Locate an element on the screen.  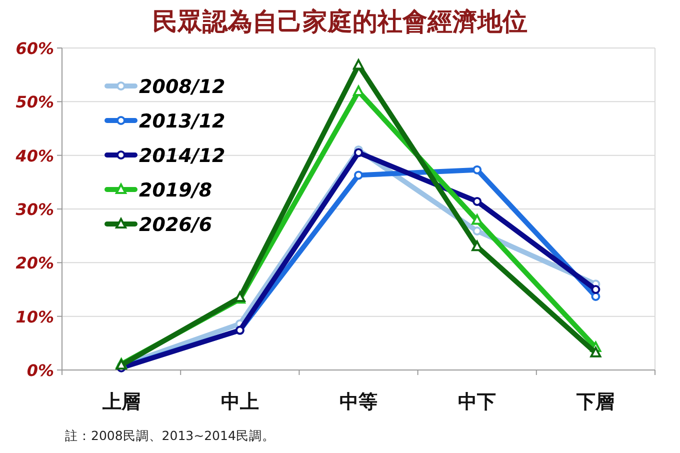
text: 註：2008民調、2013~2014民調。 is located at coordinates (170, 435).